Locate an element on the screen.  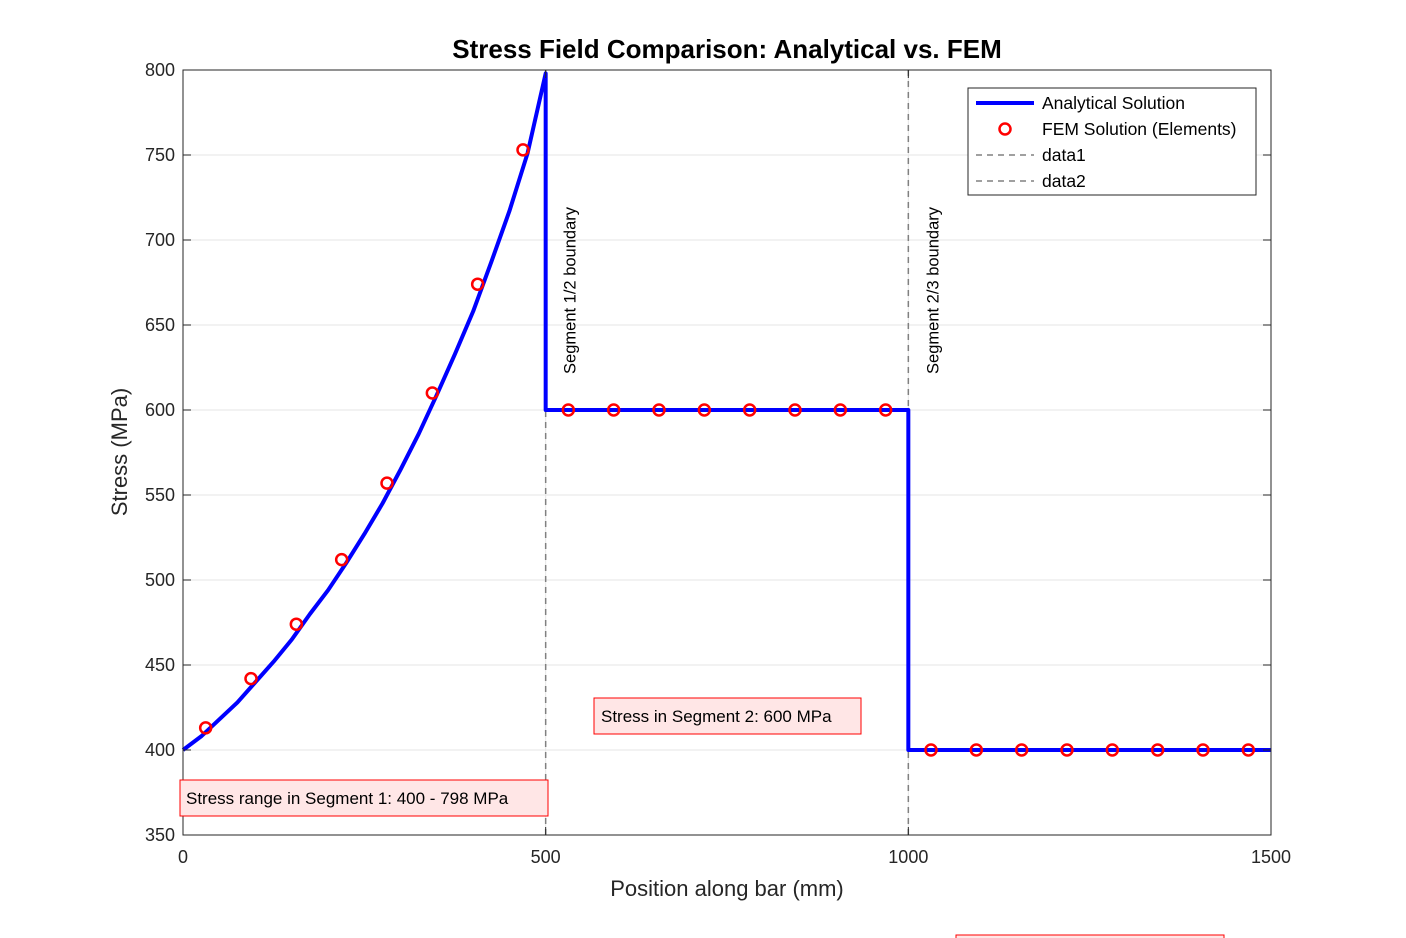
boundary-label: Segment 2/3 boundary is located at coordinates (933, 290).